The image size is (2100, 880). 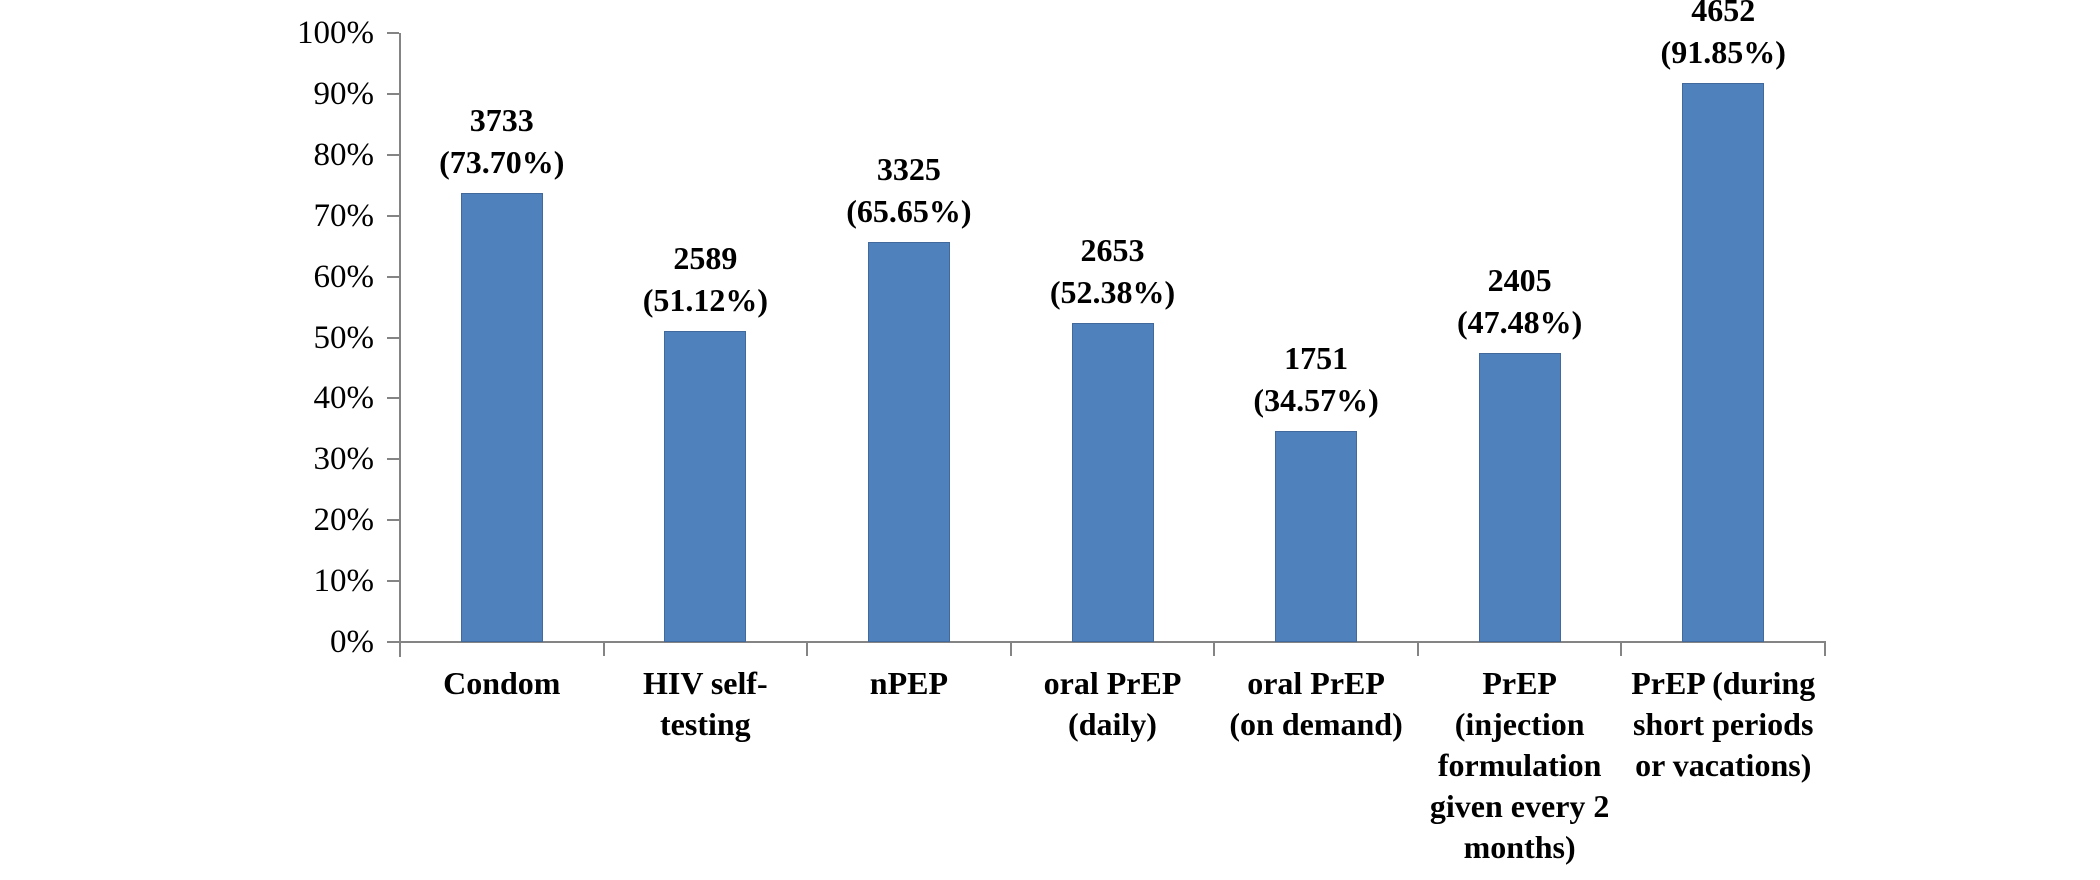 What do you see at coordinates (1316, 400) in the screenshot?
I see `bar-value-label-line: (34.57%)` at bounding box center [1316, 400].